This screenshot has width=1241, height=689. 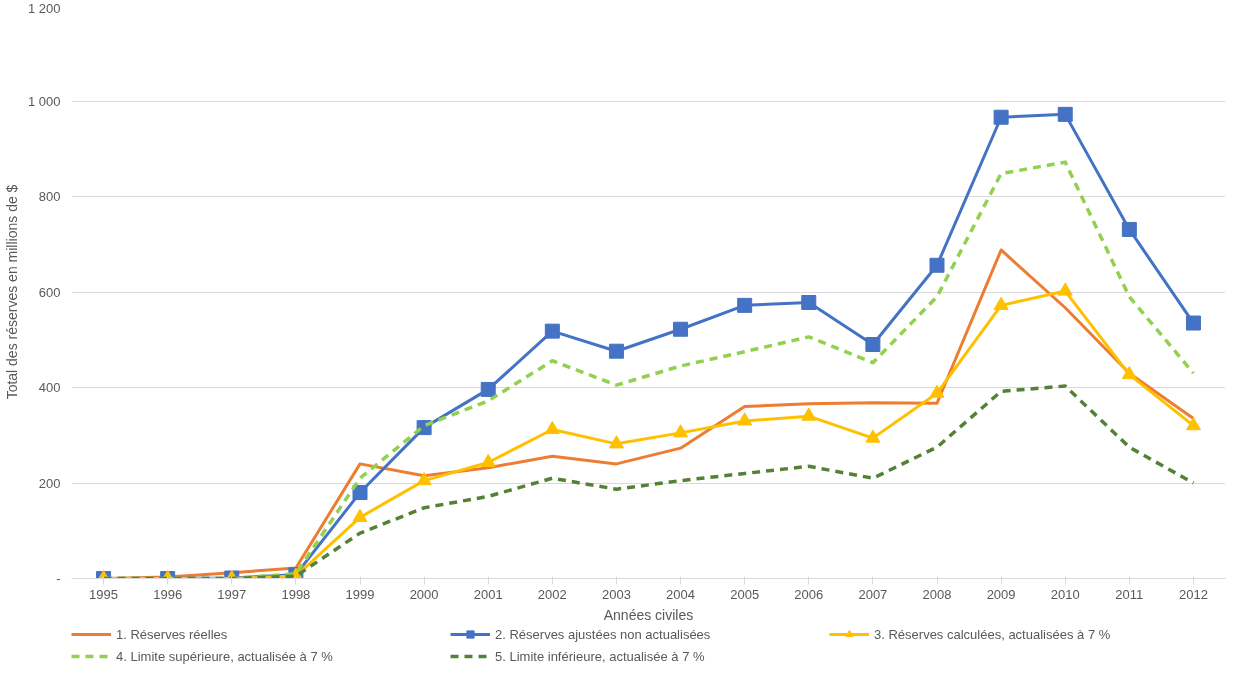 What do you see at coordinates (1001, 594) in the screenshot?
I see `x-tick-label: 2009` at bounding box center [1001, 594].